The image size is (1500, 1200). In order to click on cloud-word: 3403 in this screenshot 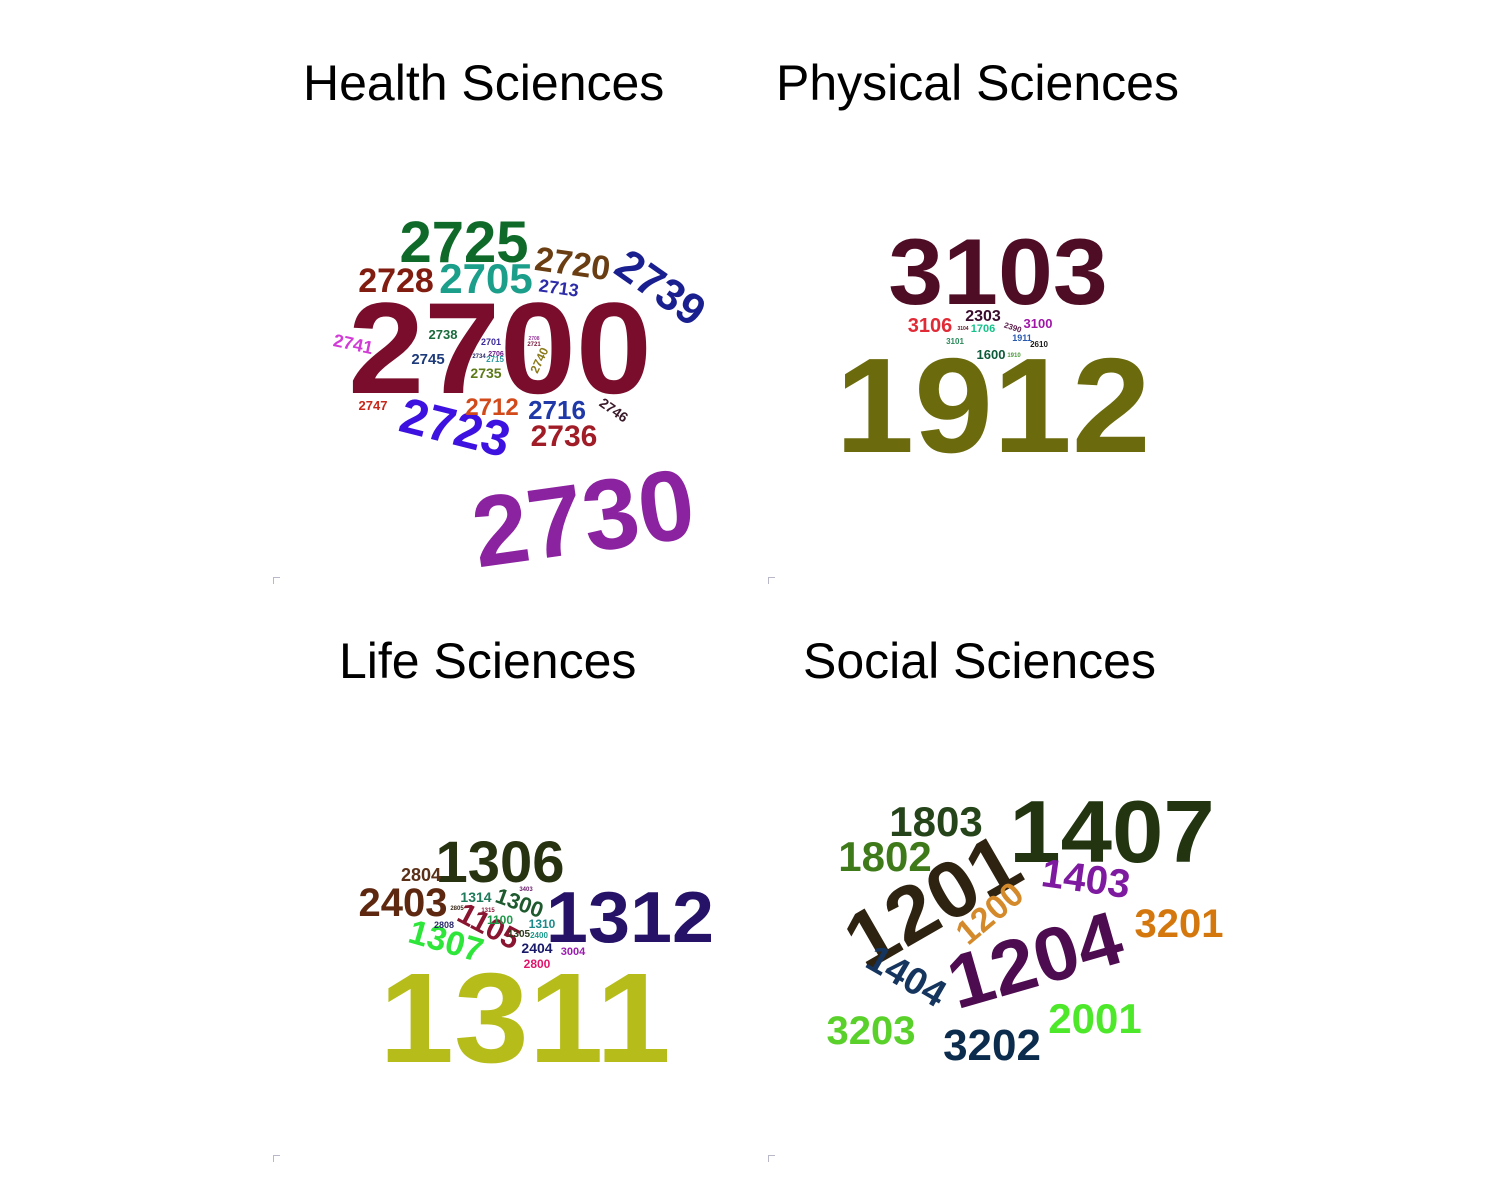, I will do `click(526, 890)`.